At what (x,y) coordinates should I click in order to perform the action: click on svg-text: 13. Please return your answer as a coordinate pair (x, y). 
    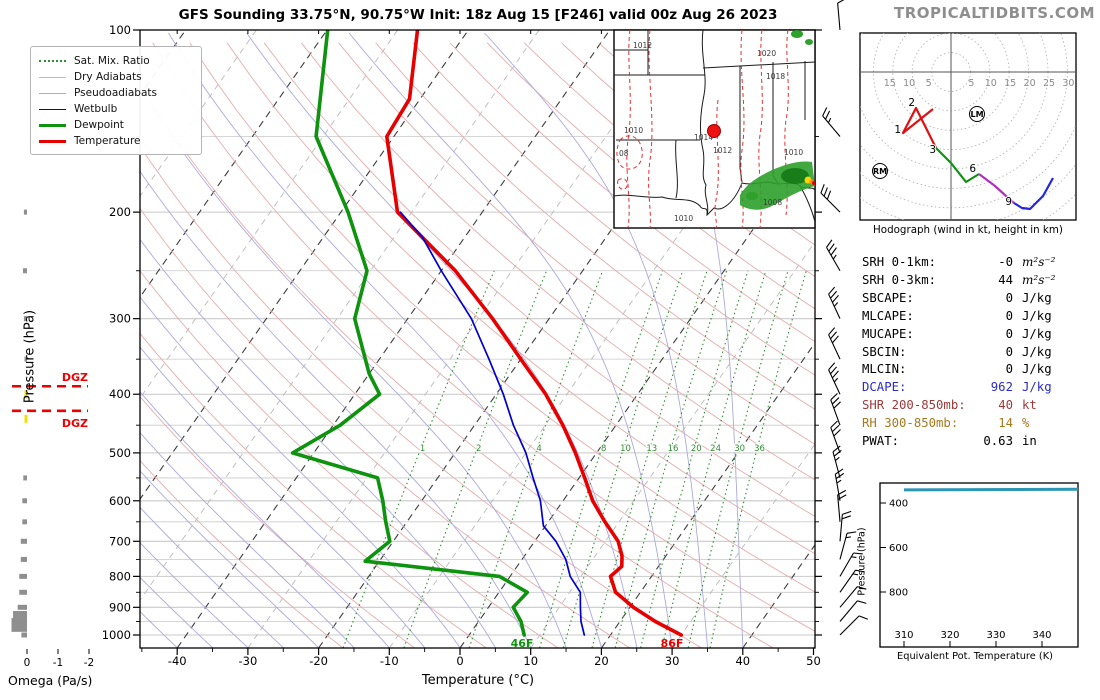
    Looking at the image, I should click on (651, 449).